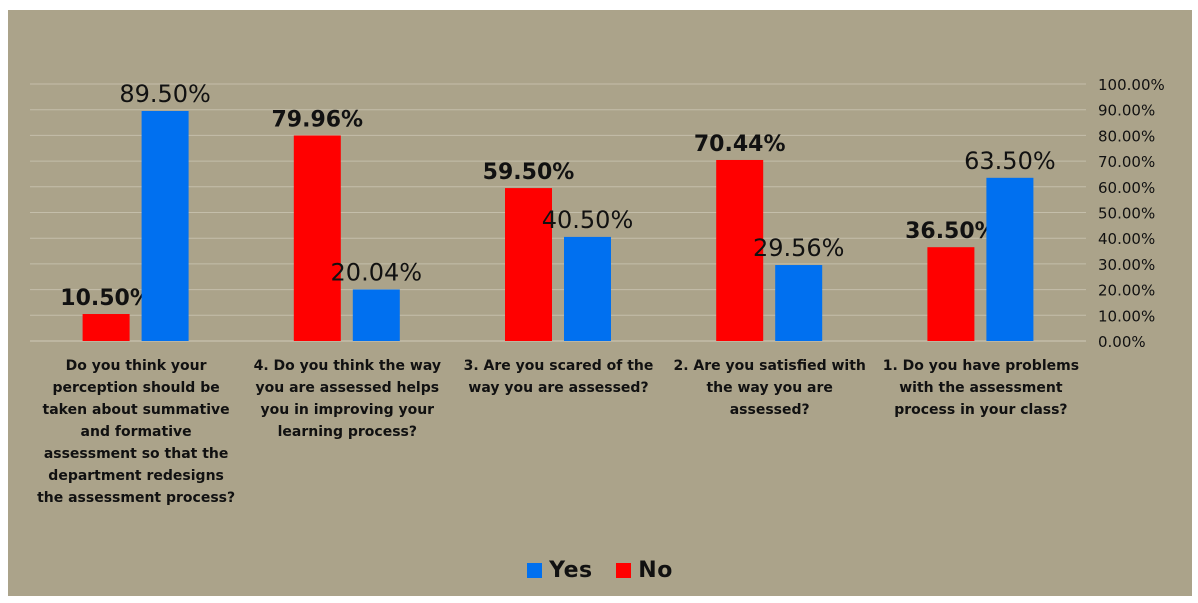  I want to click on y-tick-label: 80.00%, so click(1126, 136).